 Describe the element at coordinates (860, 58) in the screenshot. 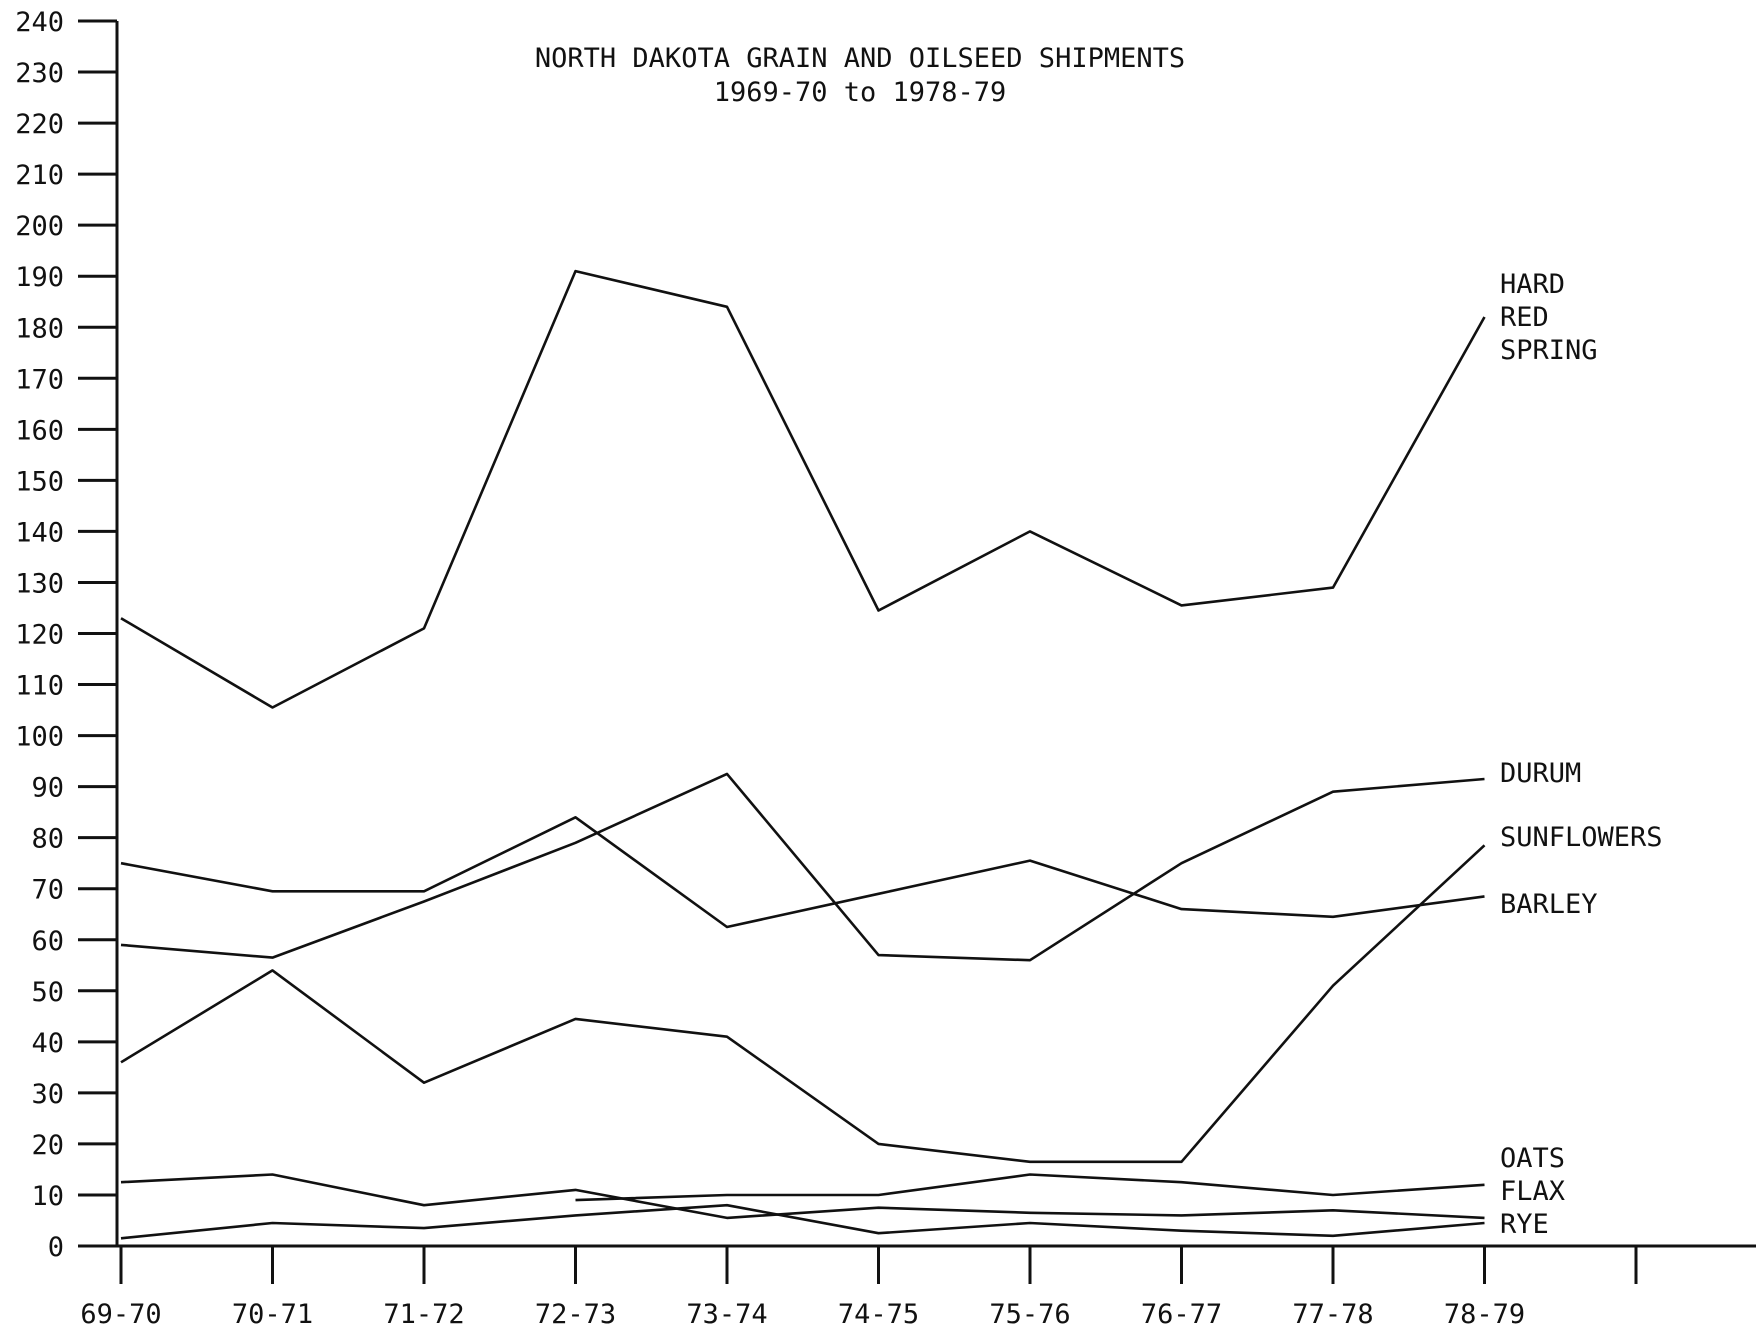

I see `chart-title: NORTH DAKOTA GRAIN AND OILSEED SHIPMENTS` at that location.